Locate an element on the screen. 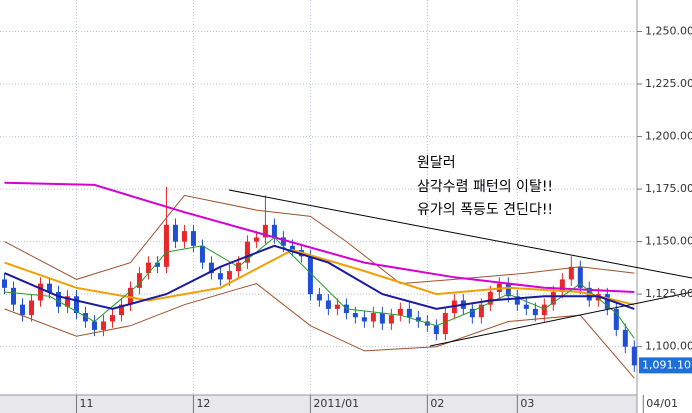 This screenshot has width=692, height=413. x-axis-strip is located at coordinates (318, 404).